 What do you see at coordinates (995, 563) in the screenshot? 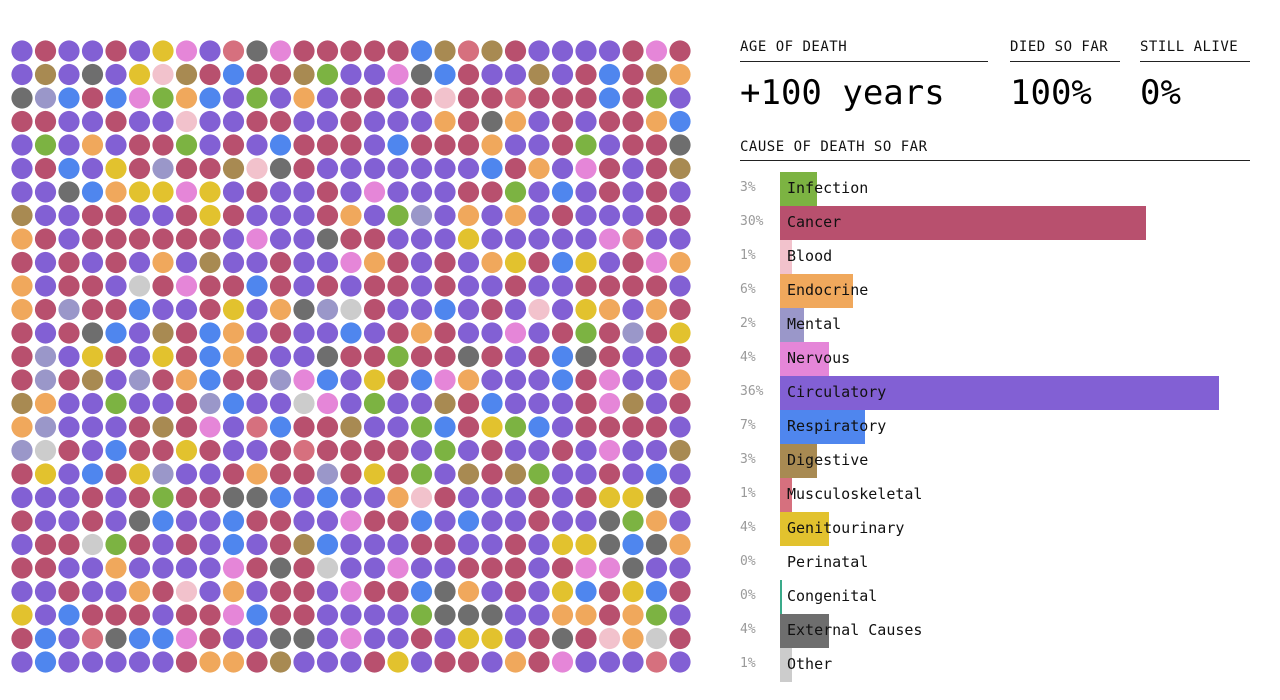
I see `cause-row: 0% Perinatal` at bounding box center [995, 563].